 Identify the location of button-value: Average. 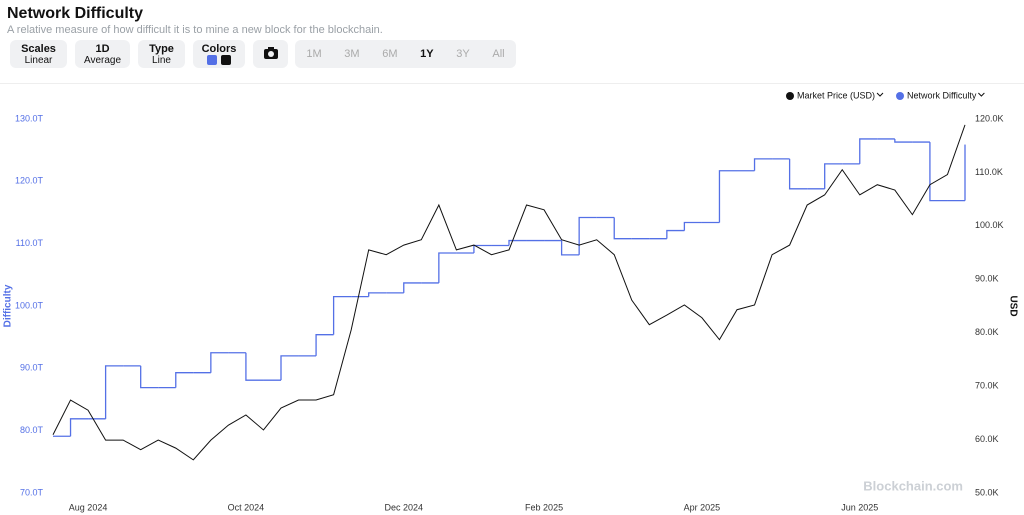
(102, 60).